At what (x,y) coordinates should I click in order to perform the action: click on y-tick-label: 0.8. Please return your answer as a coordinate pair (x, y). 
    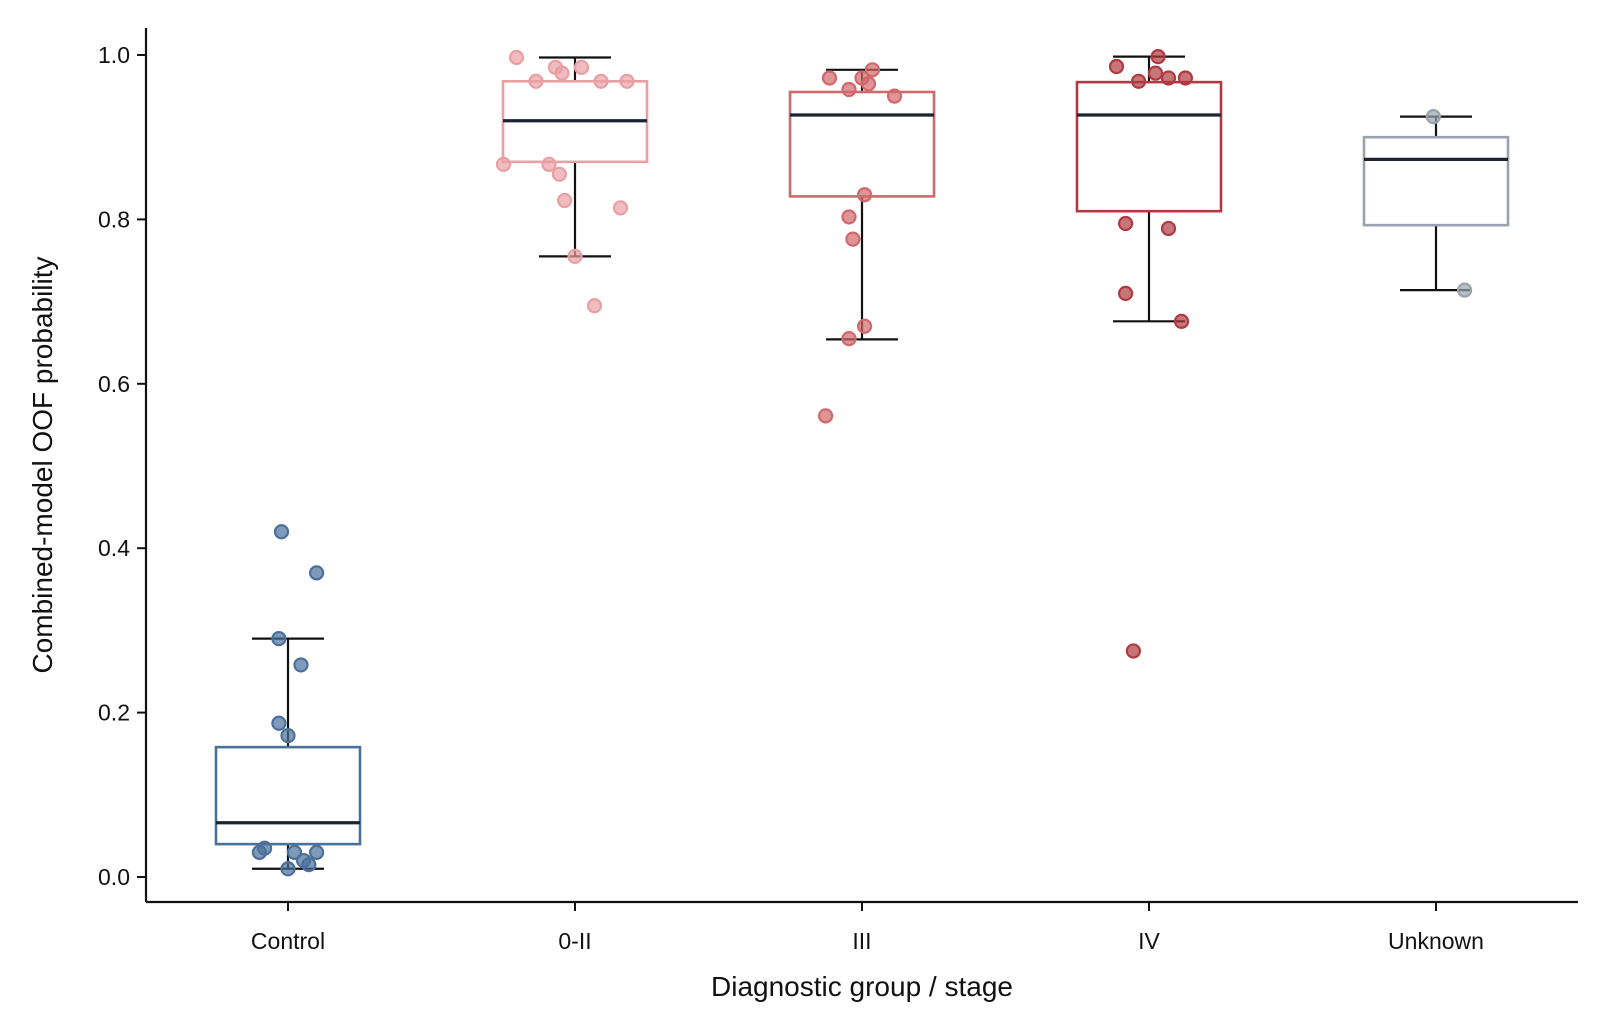
    Looking at the image, I should click on (114, 219).